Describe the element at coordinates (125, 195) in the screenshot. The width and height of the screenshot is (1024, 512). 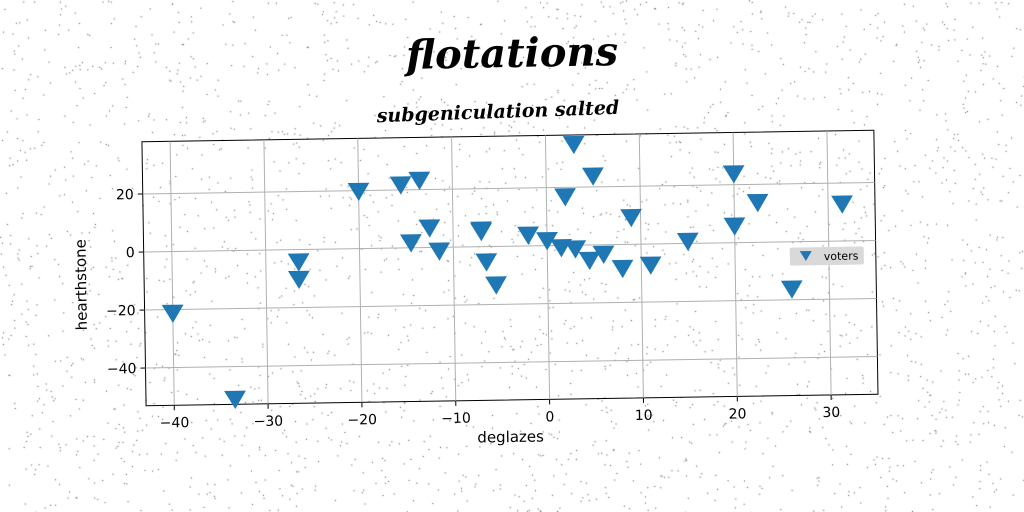
I see `y-tick-label: 20` at that location.